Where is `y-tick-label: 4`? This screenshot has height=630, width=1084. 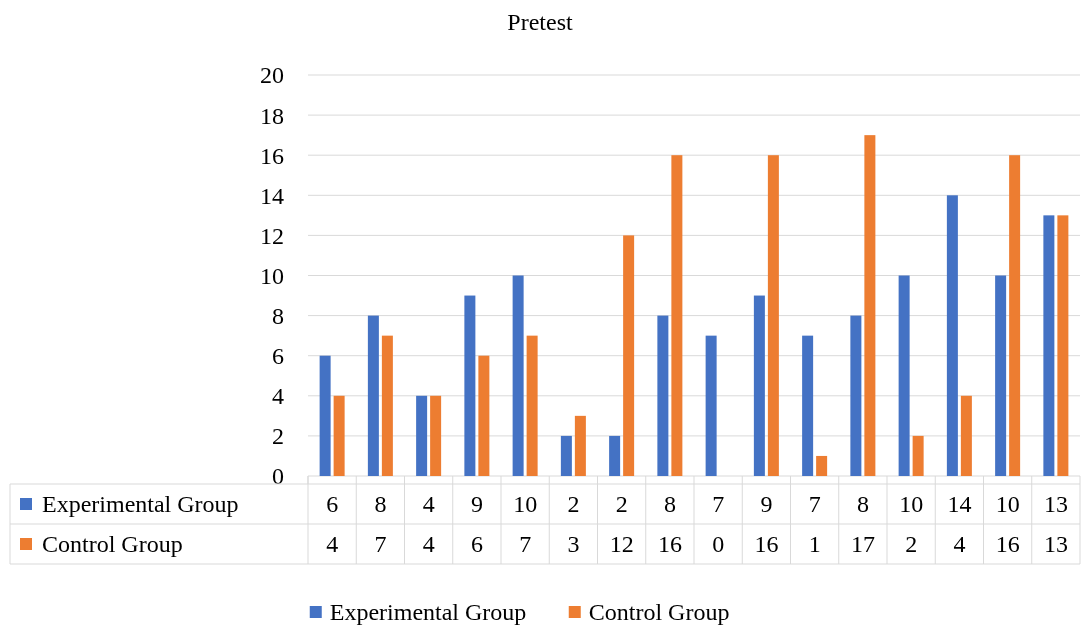
y-tick-label: 4 is located at coordinates (278, 396).